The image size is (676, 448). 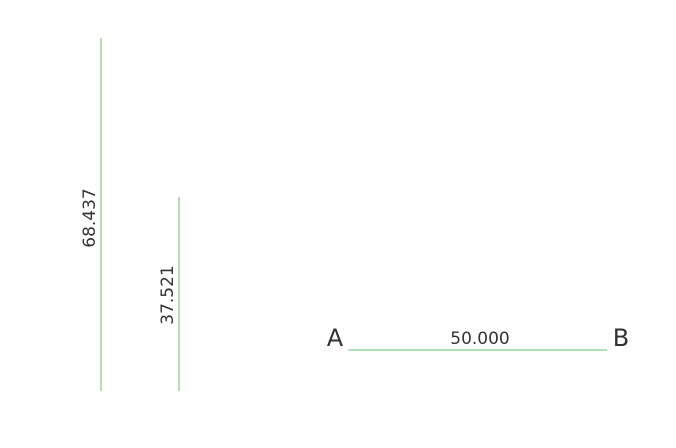 I want to click on endpoint-a-label: A, so click(x=335, y=338).